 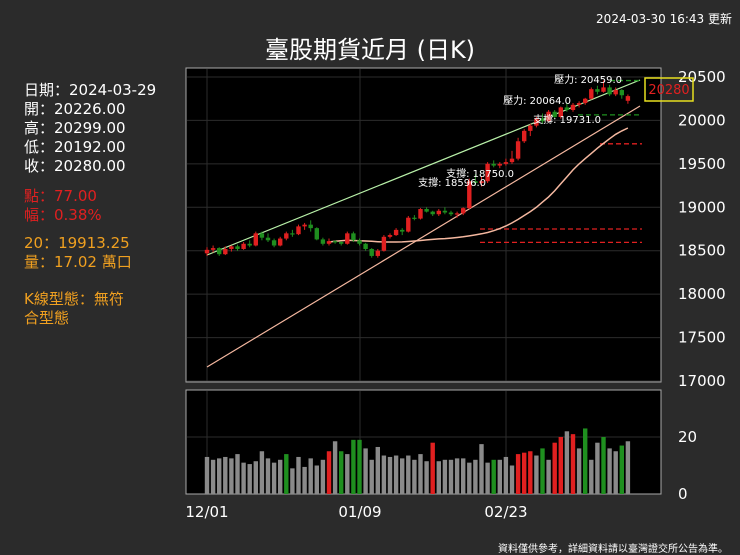 What do you see at coordinates (359, 512) in the screenshot?
I see `date-tick-label: 01/09` at bounding box center [359, 512].